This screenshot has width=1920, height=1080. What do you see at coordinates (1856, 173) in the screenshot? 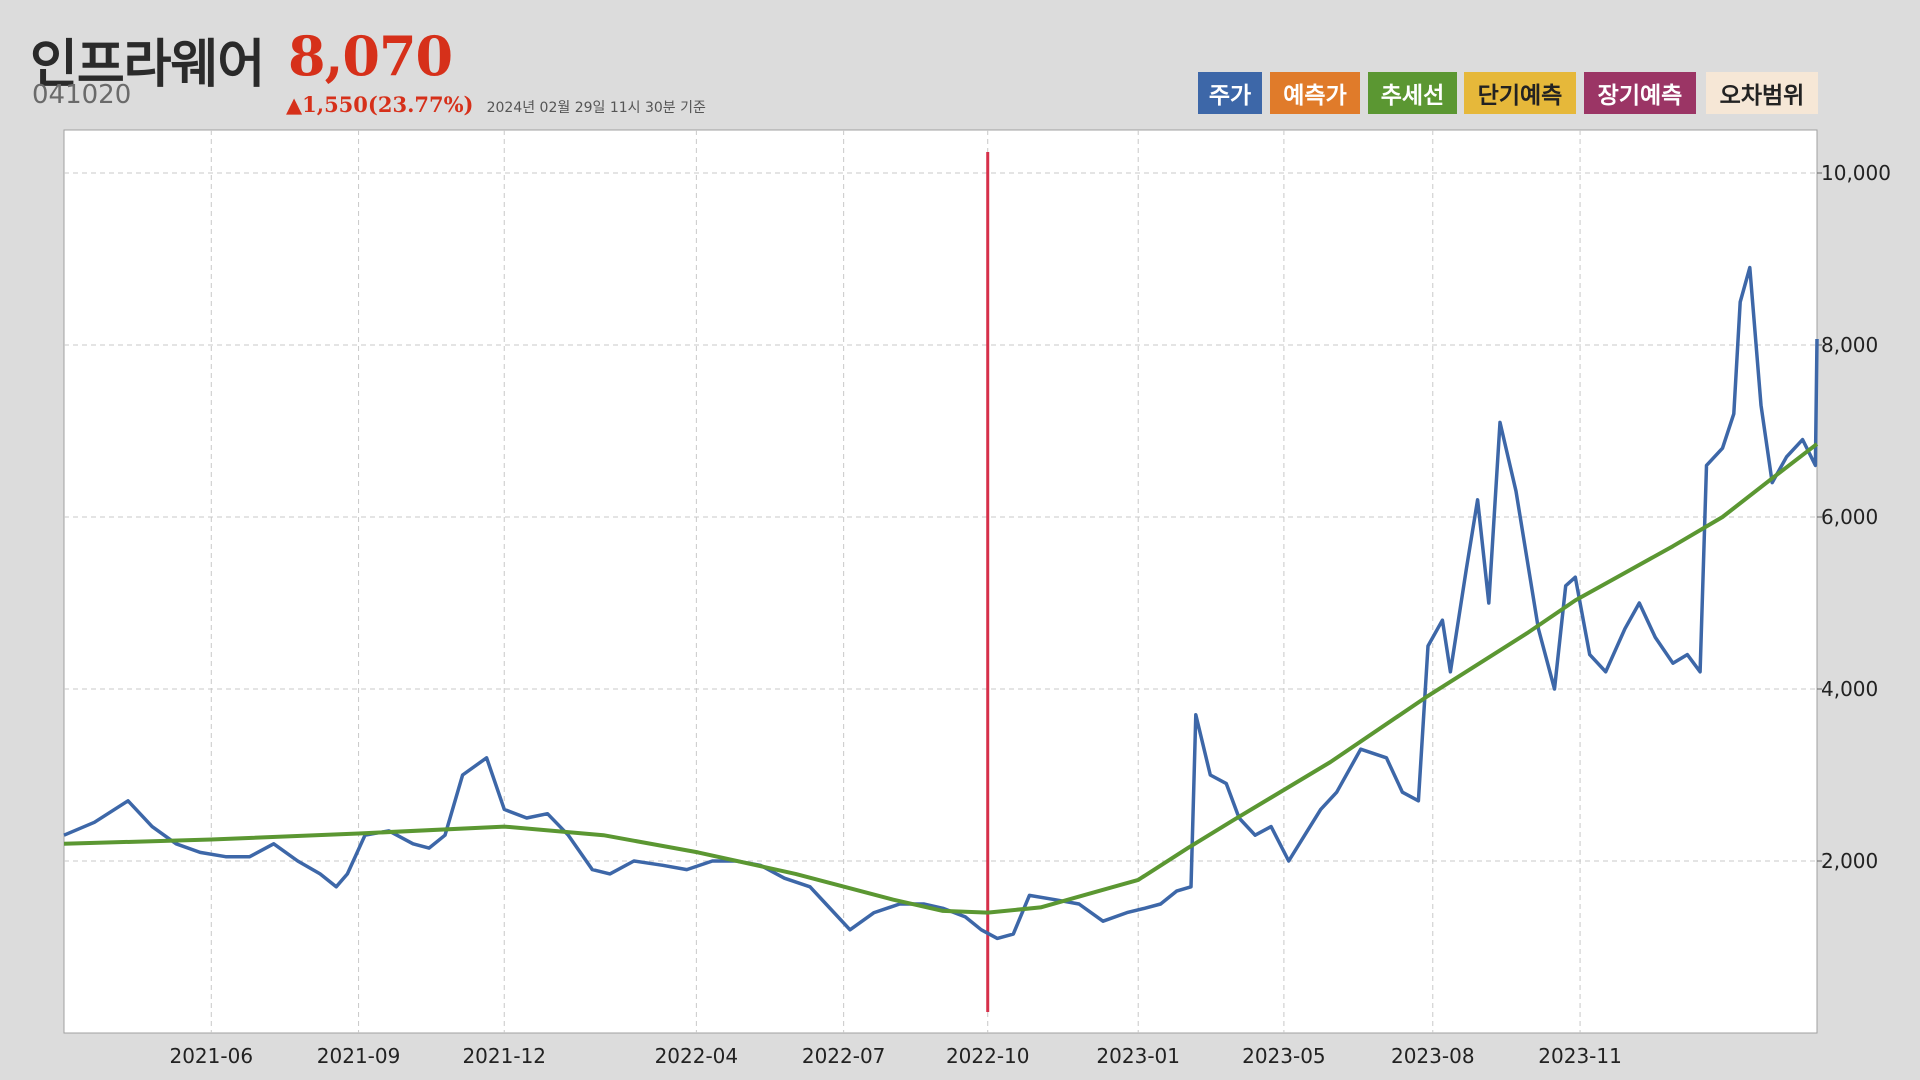
I see `y-tick-label: 10,000` at bounding box center [1856, 173].